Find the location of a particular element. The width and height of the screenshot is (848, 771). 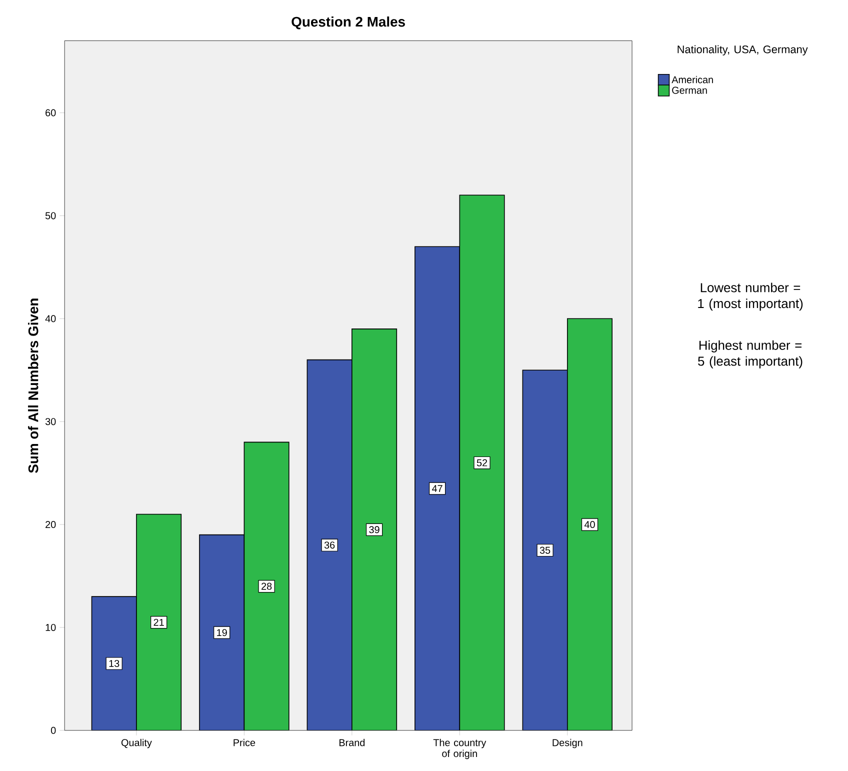

legend-label: German is located at coordinates (689, 90).